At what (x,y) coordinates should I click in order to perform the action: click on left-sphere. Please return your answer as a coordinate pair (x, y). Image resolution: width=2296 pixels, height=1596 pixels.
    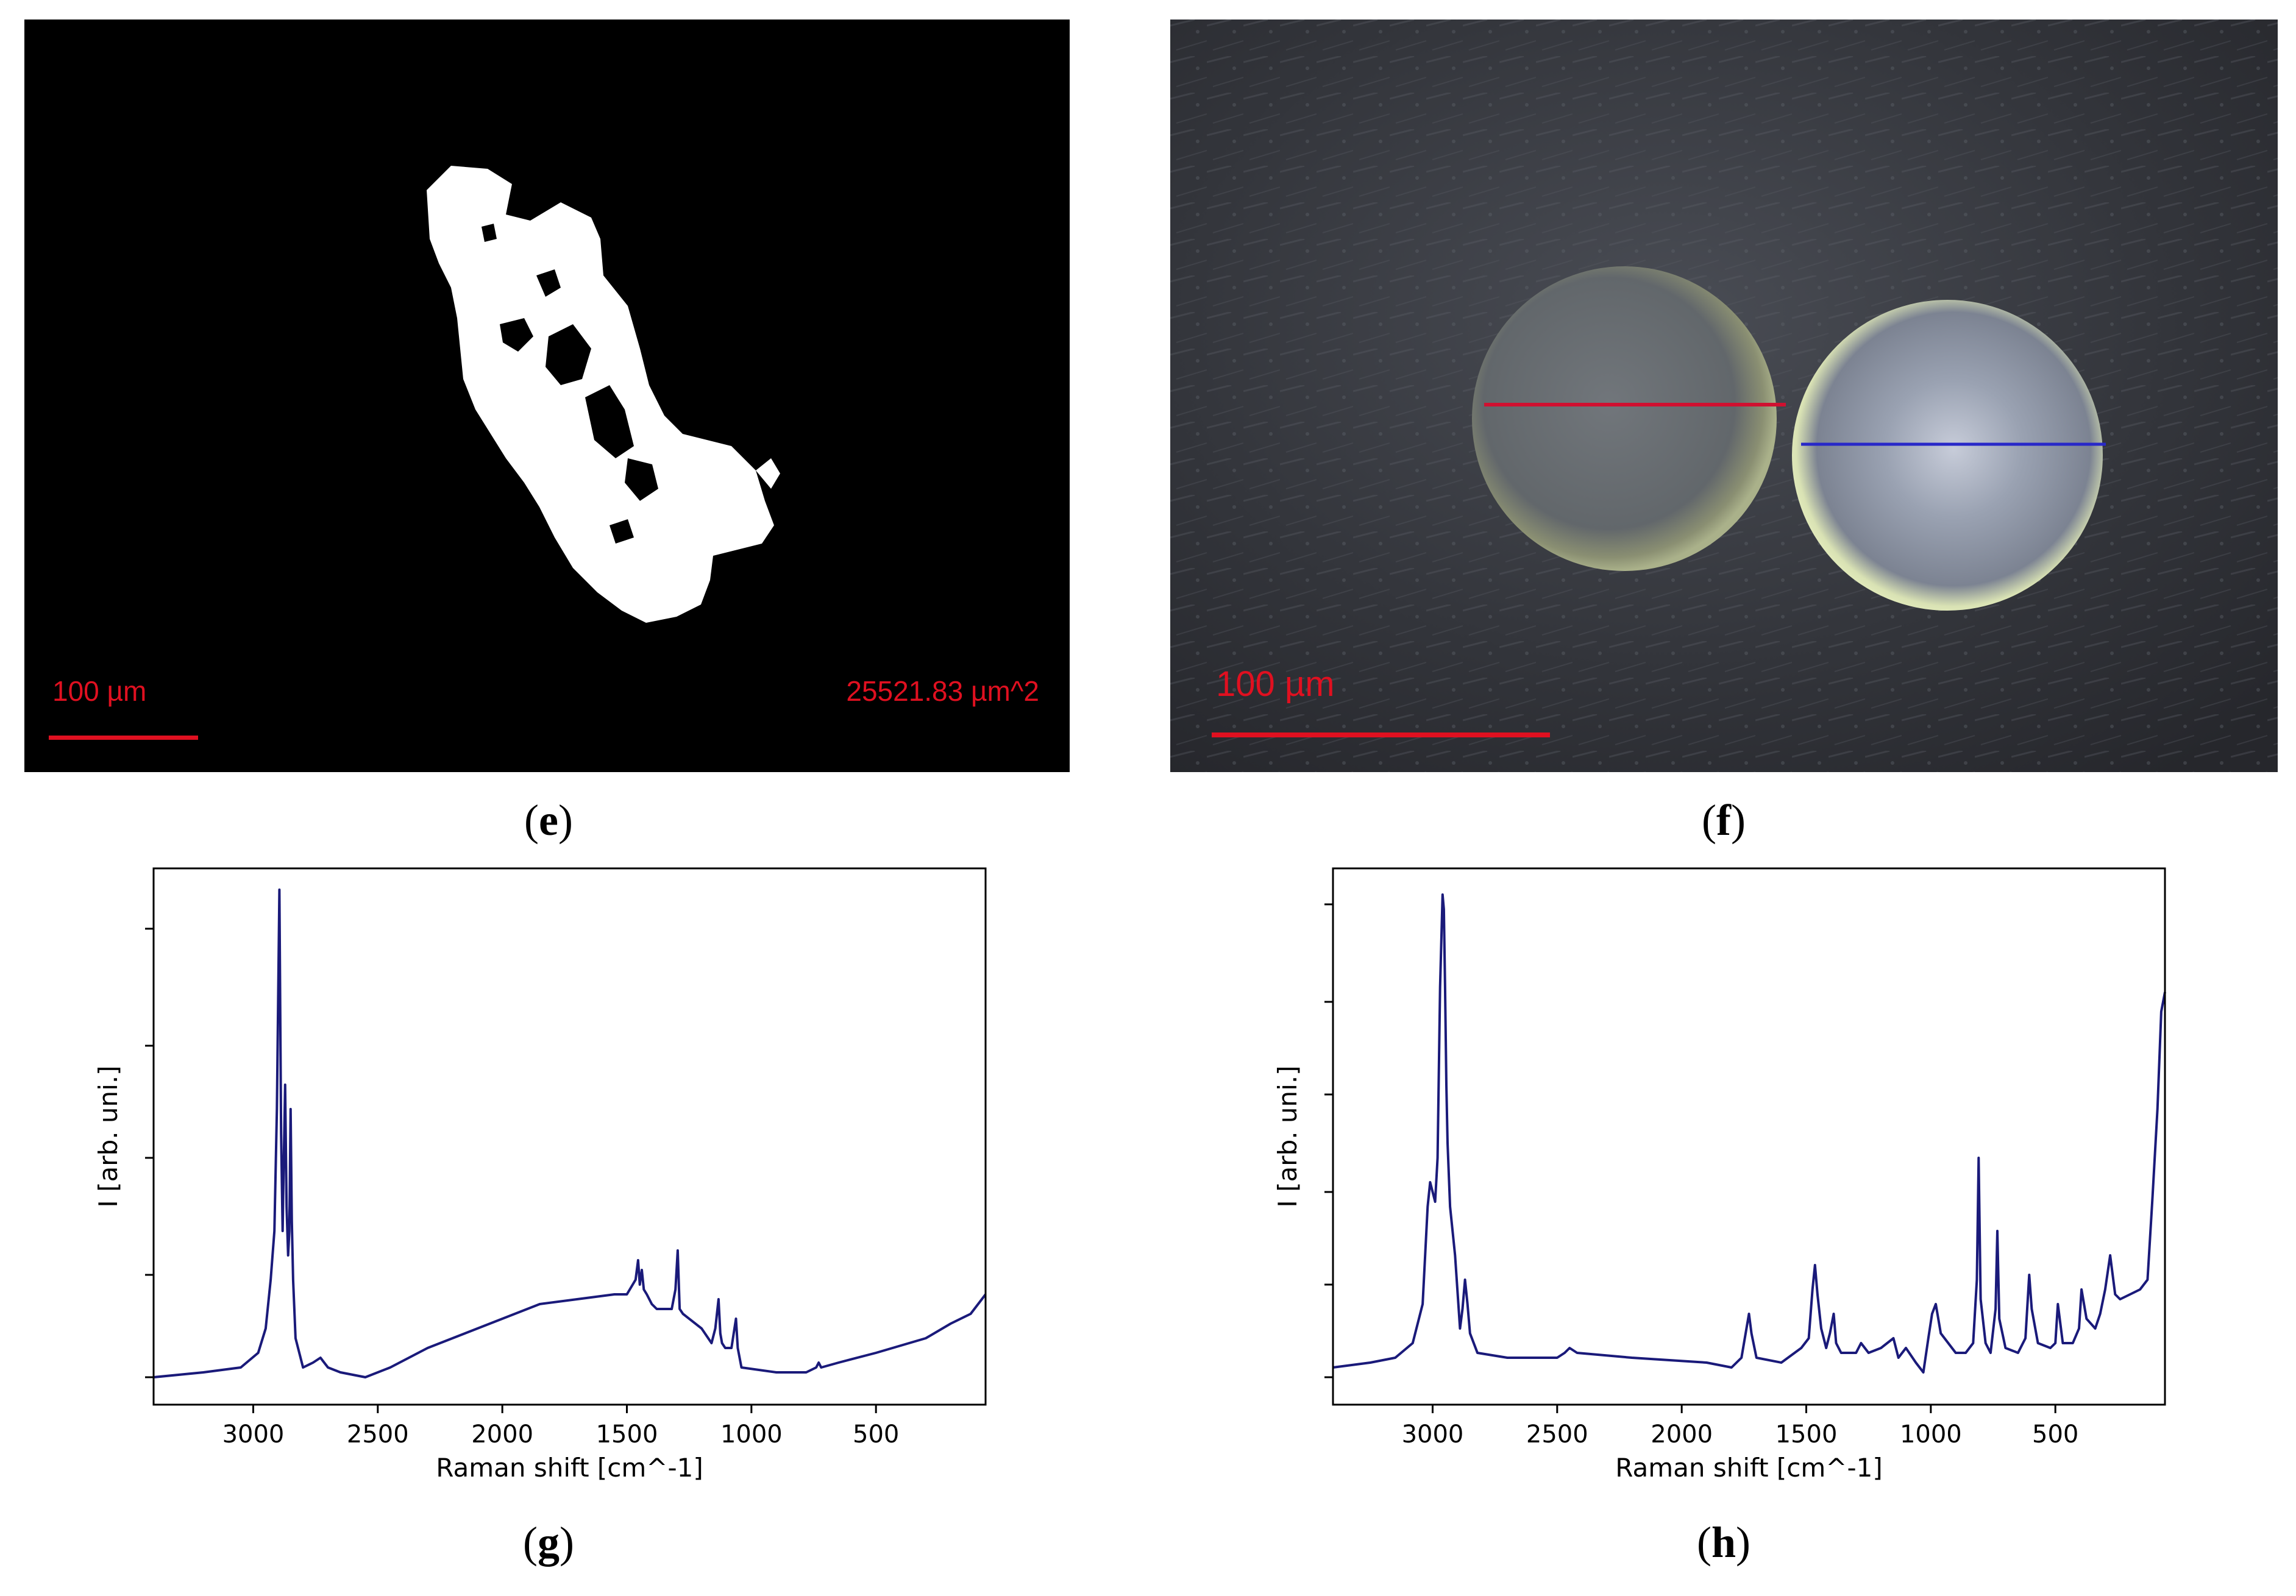
    Looking at the image, I should click on (1624, 419).